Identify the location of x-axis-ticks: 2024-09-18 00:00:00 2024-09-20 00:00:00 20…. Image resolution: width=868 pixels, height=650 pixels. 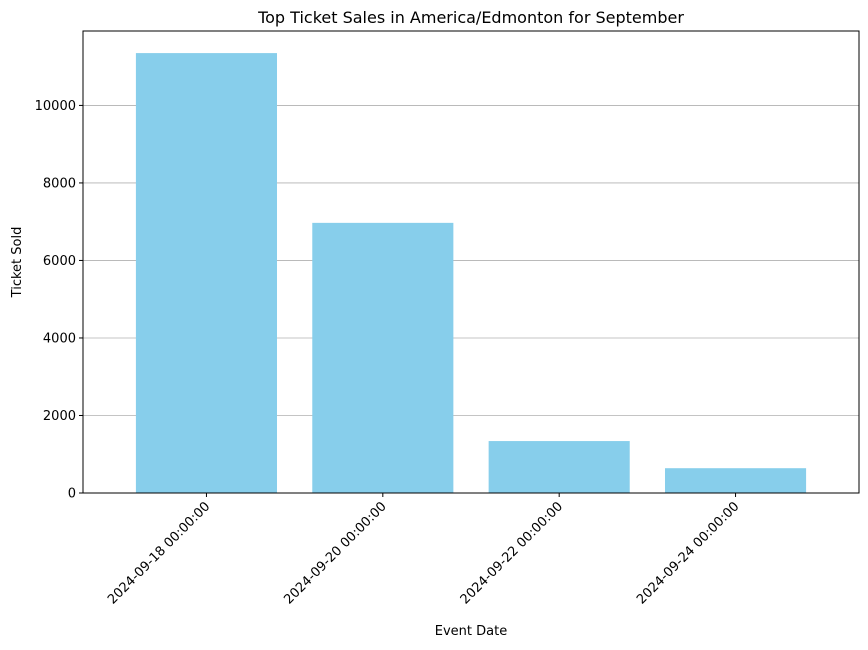
(423, 550).